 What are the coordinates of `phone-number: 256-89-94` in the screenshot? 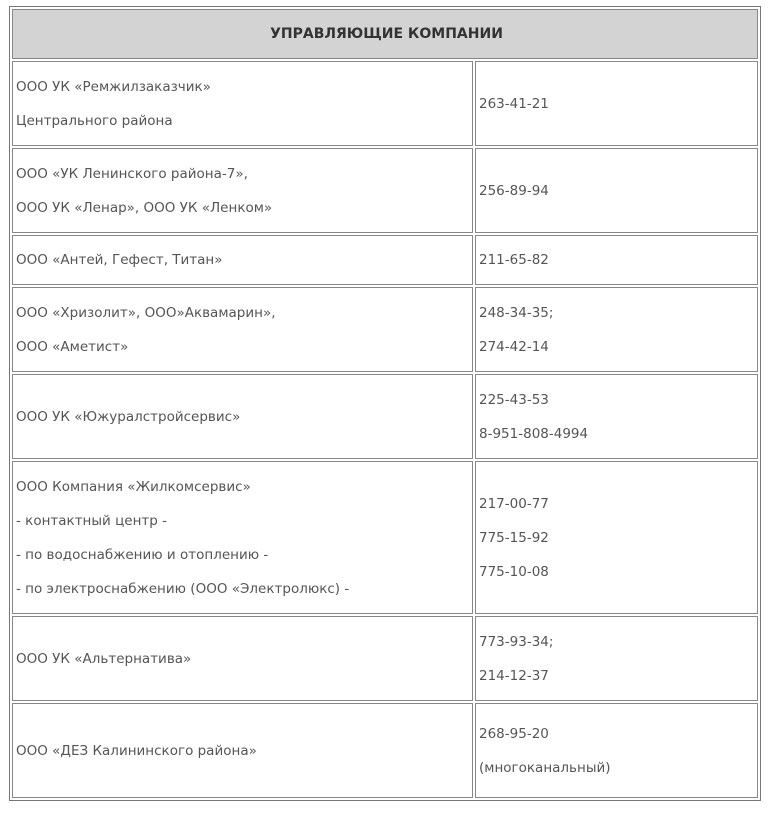 It's located at (514, 190).